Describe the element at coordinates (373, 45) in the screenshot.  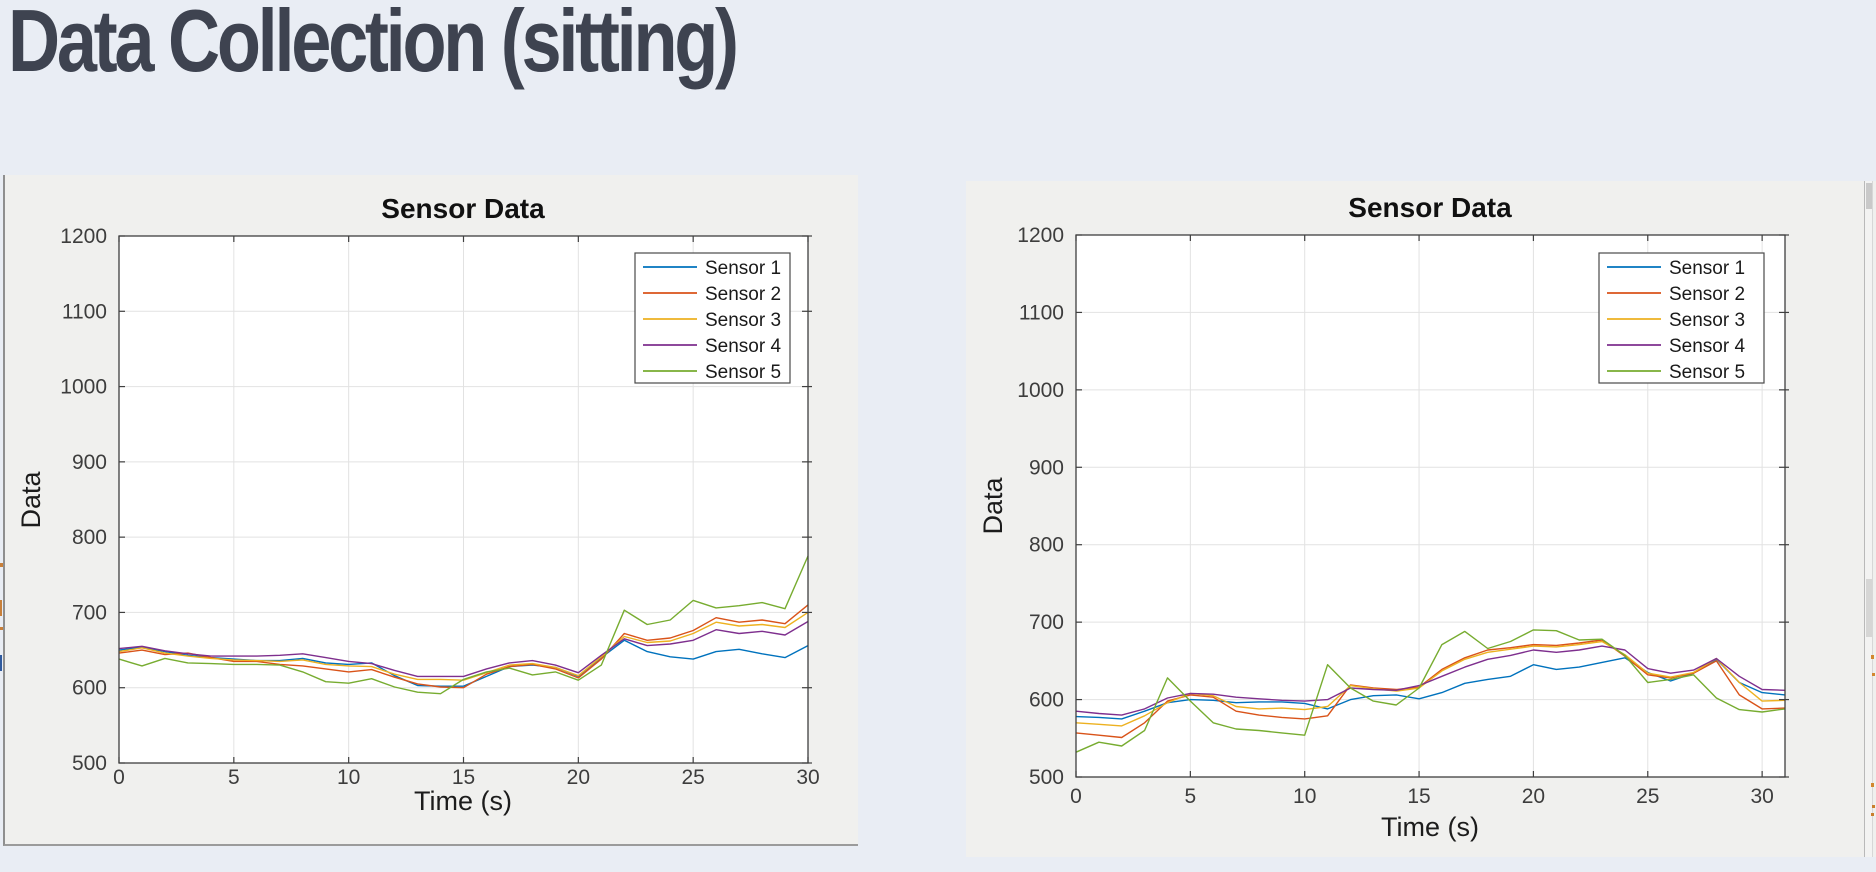
I see `page-title: Data Collection (sitting)` at that location.